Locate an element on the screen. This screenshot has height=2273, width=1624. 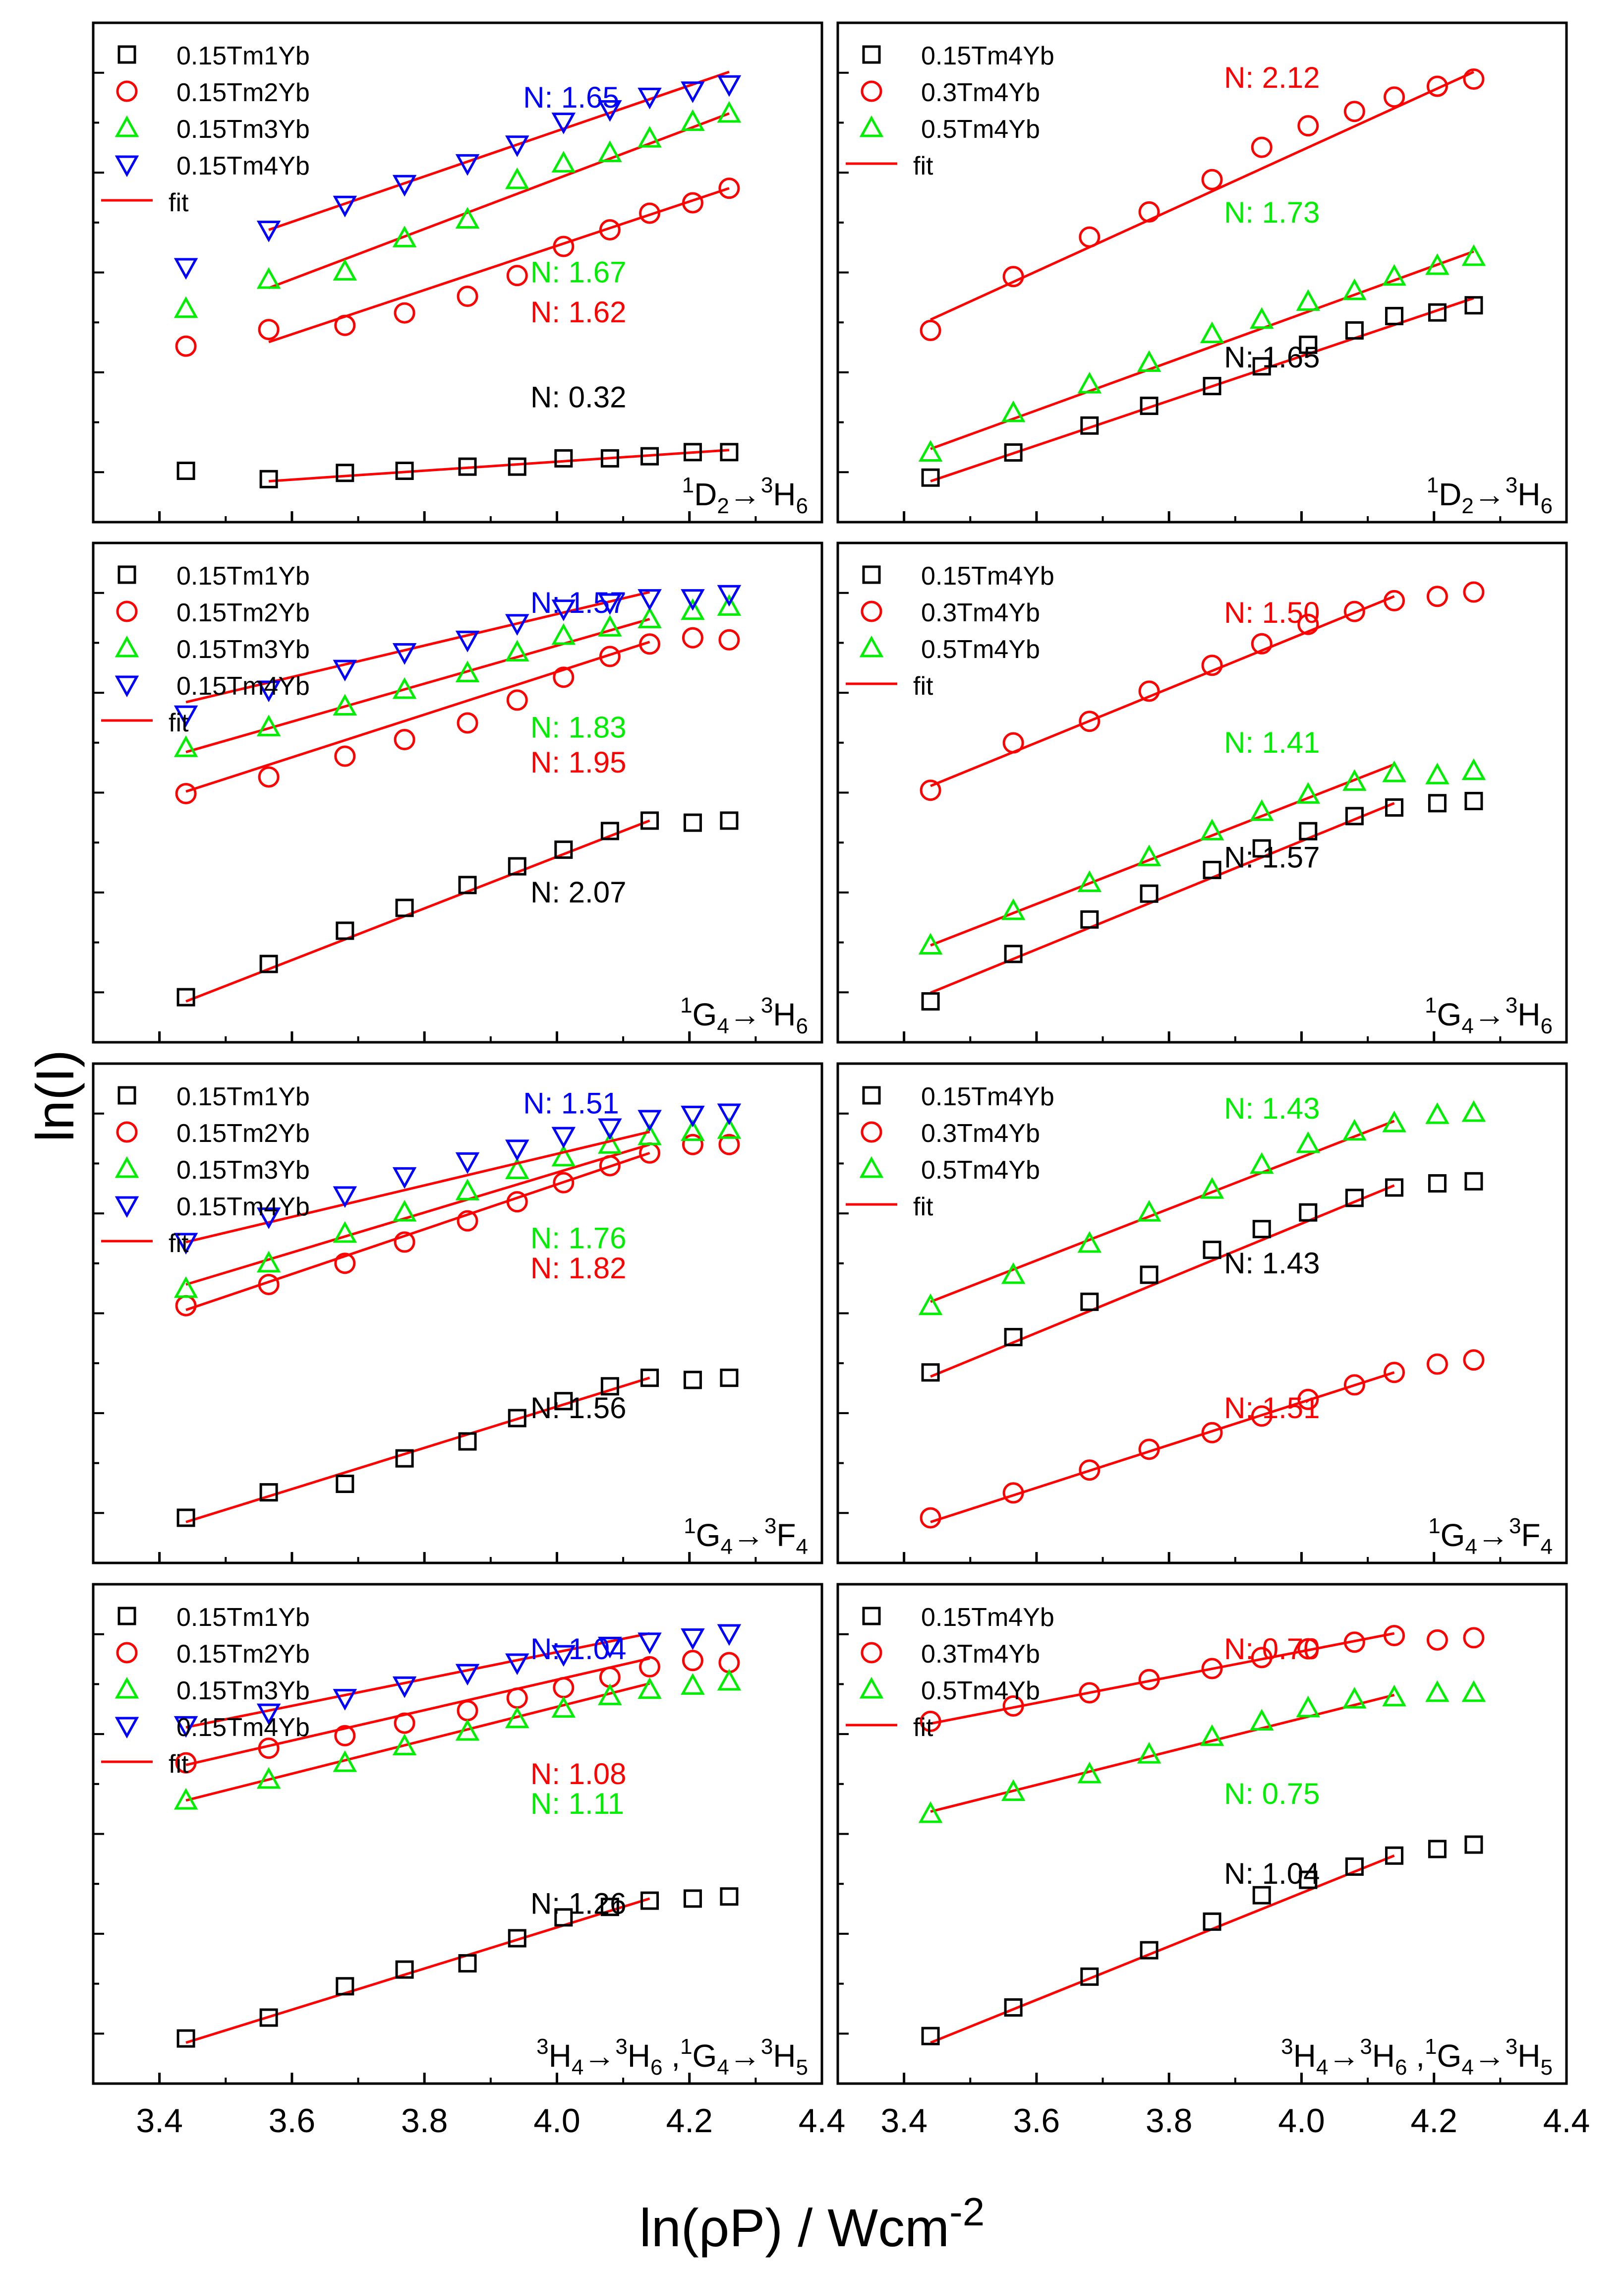
n-label-0.15Tm1Yb: N: 2.07 is located at coordinates (578, 892).